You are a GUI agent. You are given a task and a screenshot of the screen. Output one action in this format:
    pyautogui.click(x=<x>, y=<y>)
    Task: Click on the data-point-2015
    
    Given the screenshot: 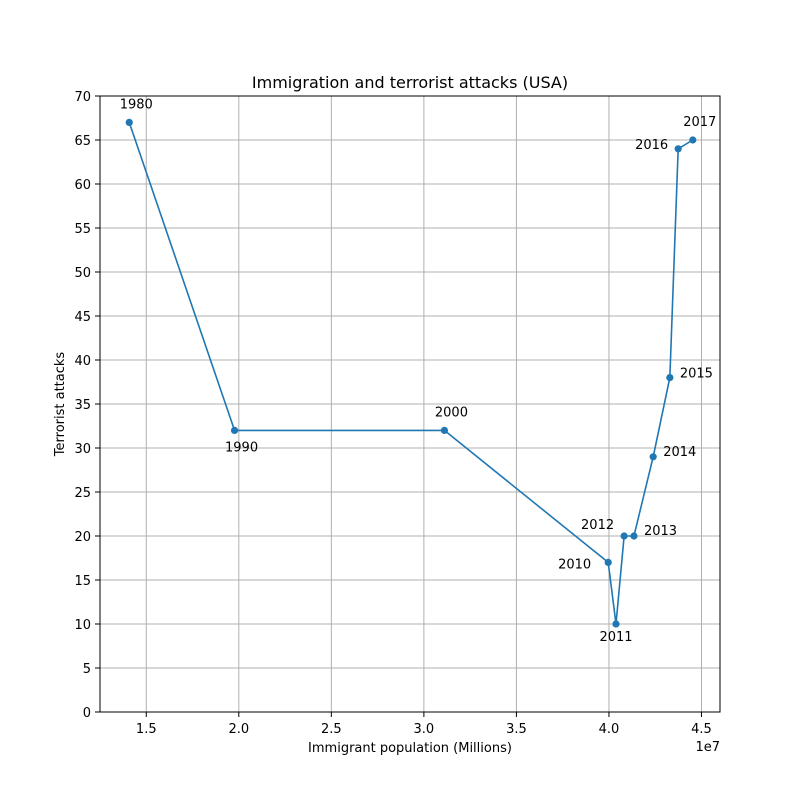 What is the action you would take?
    pyautogui.click(x=670, y=378)
    